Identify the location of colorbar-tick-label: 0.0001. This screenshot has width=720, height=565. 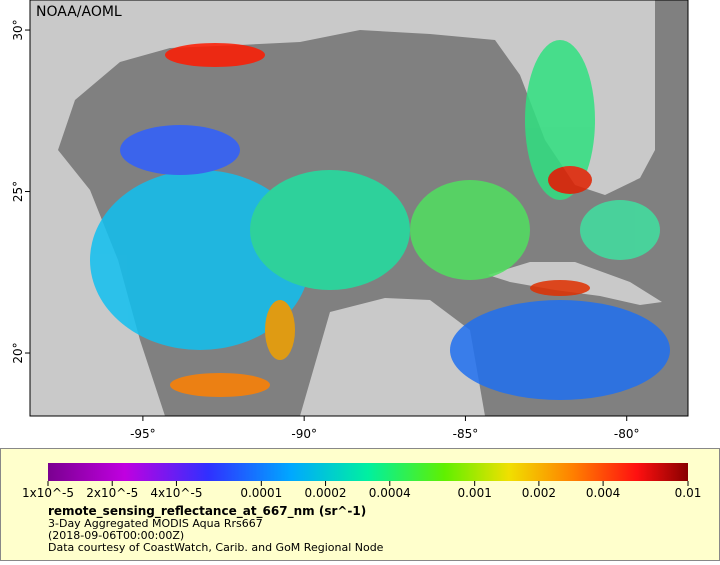
(261, 493).